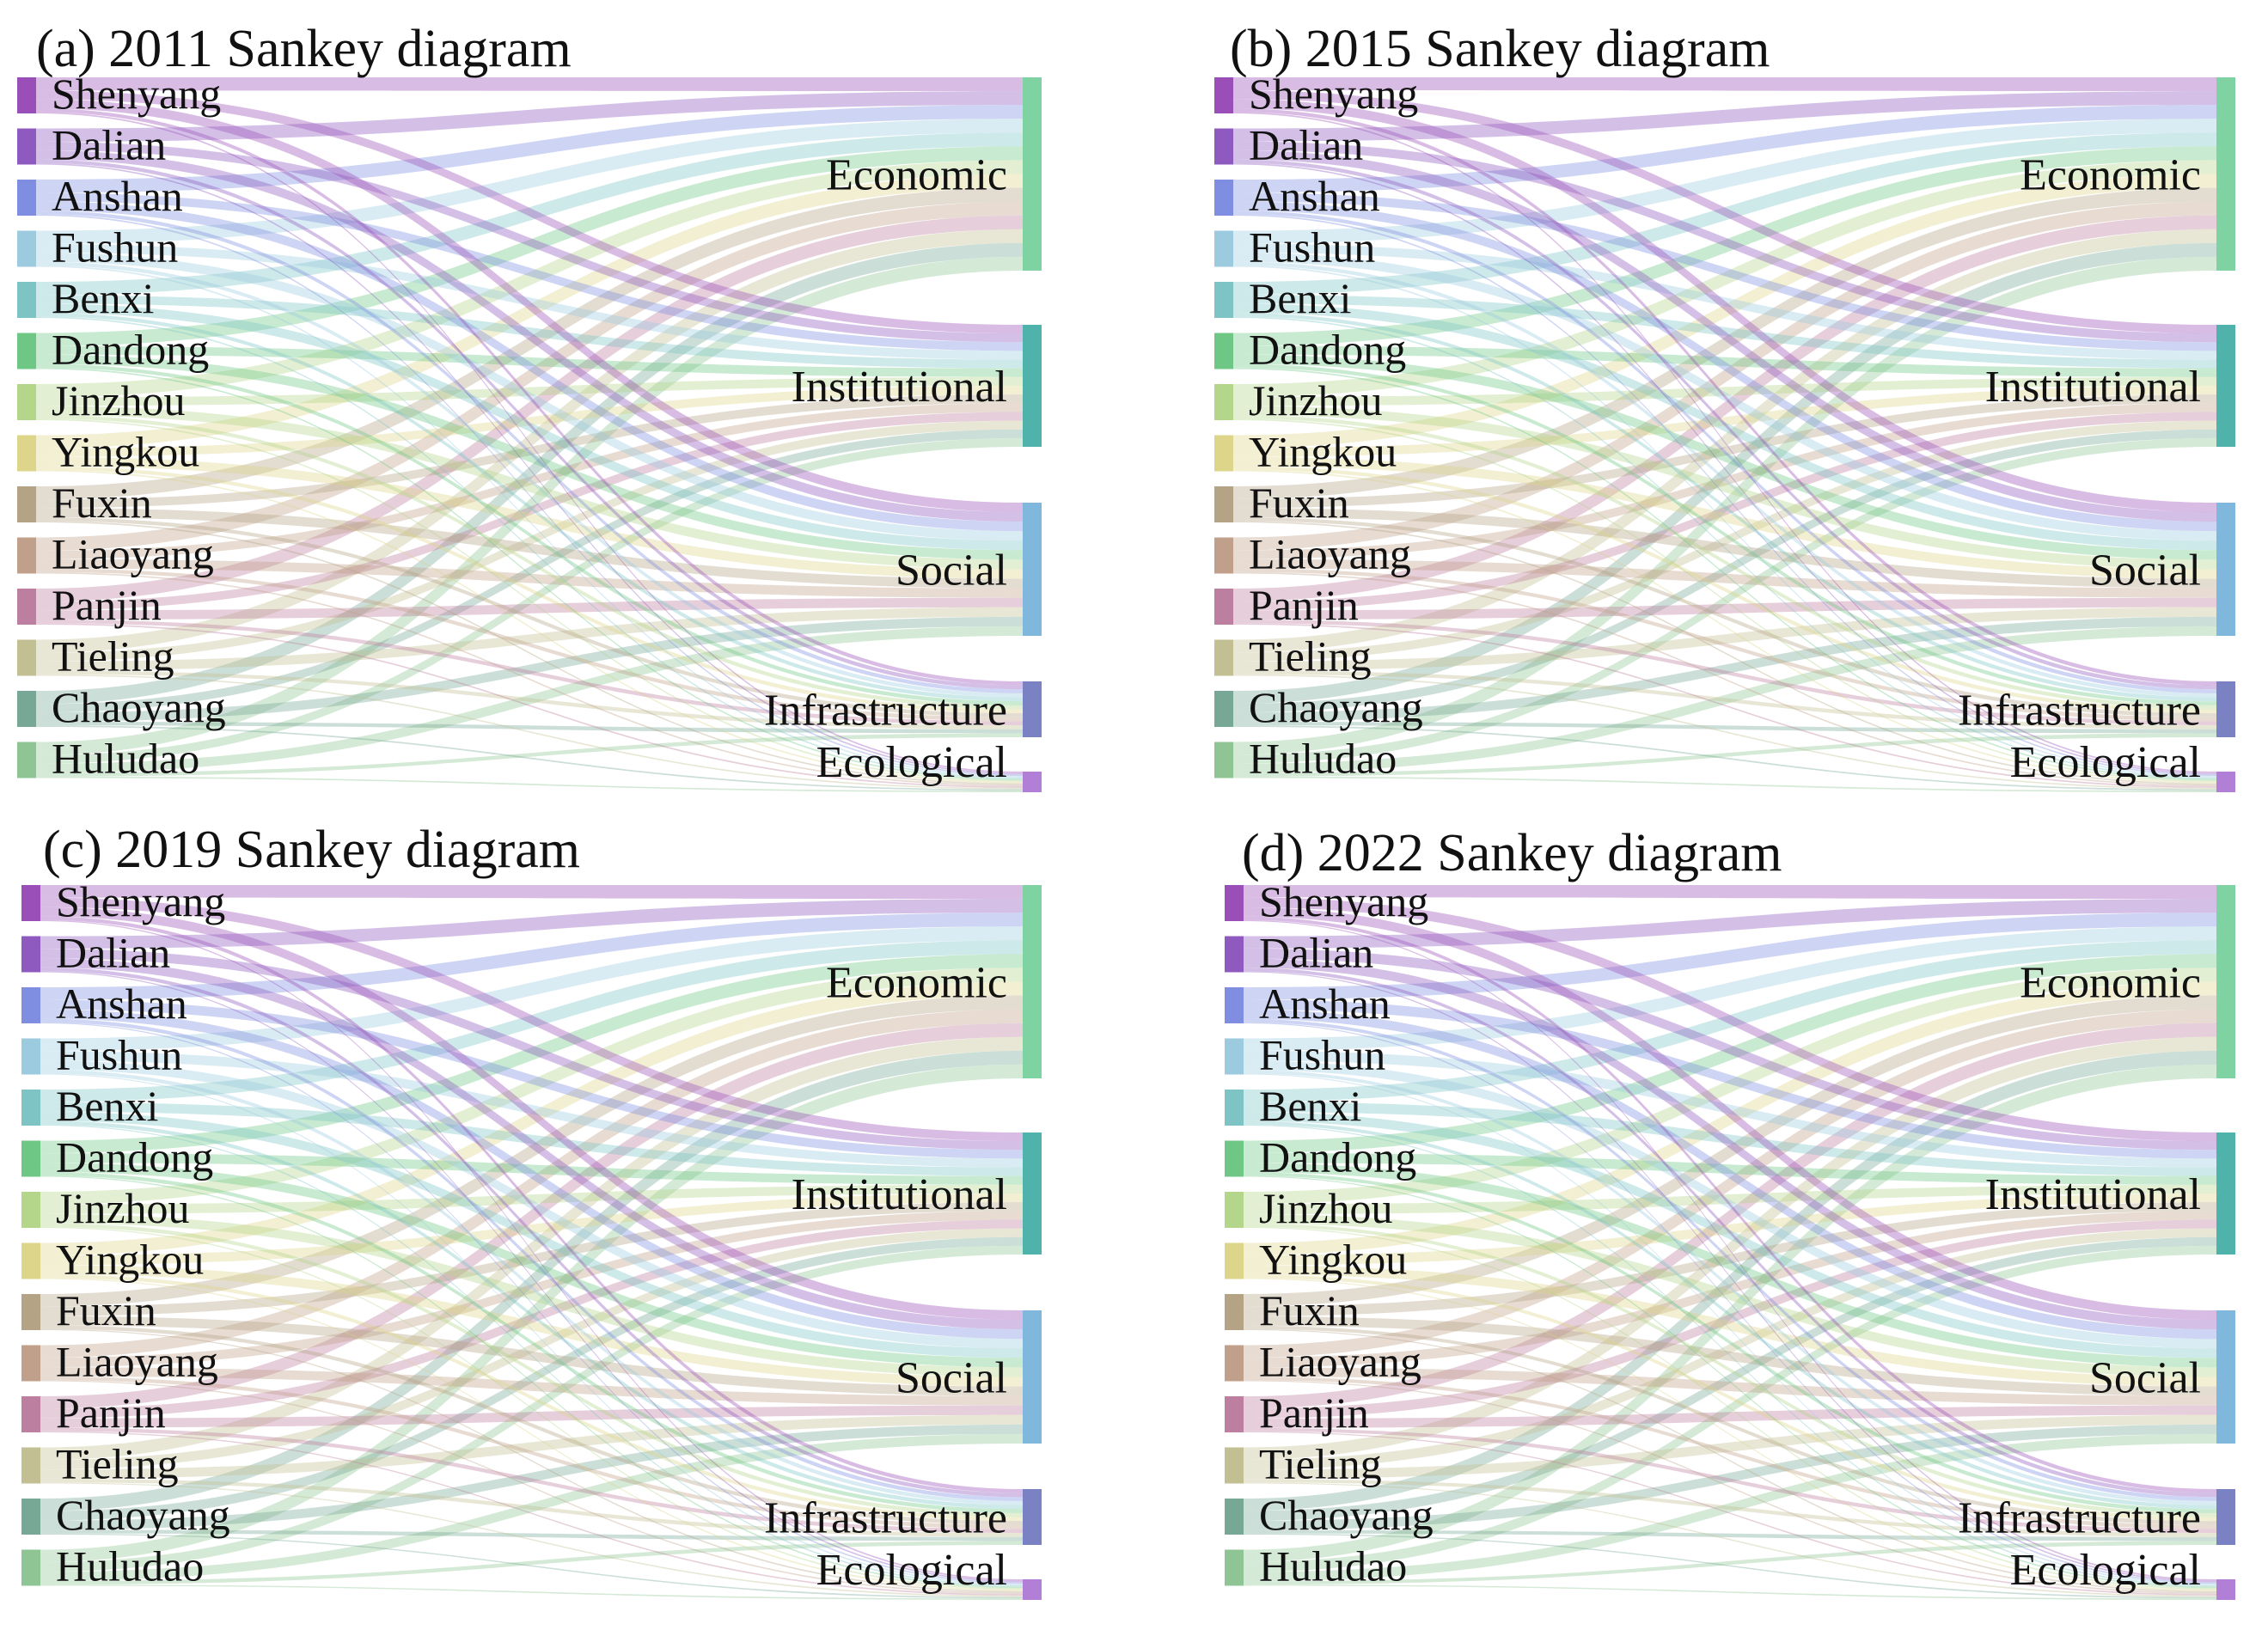  What do you see at coordinates (143, 1515) in the screenshot?
I see `source-label-chaoyang: Chaoyang` at bounding box center [143, 1515].